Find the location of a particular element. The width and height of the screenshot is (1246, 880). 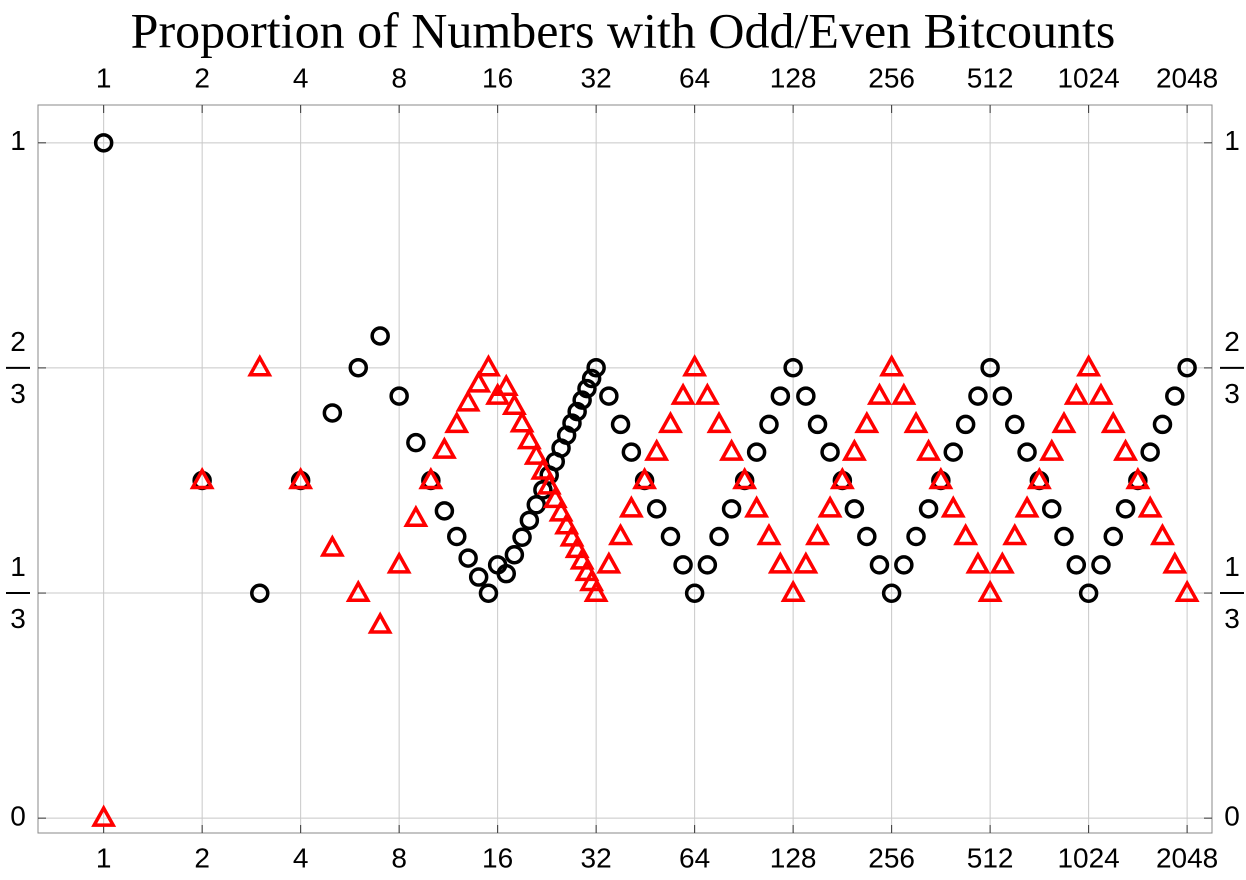

x-tick-label-top: 1024 is located at coordinates (1088, 77).